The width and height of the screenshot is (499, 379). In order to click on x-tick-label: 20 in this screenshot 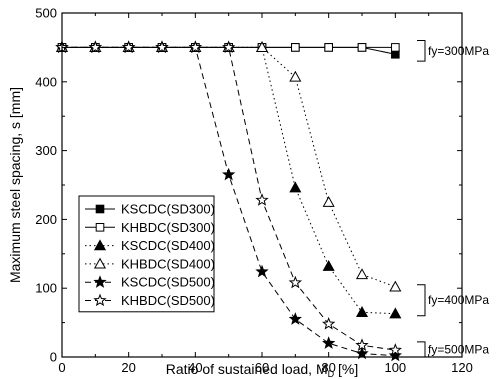, I will do `click(128, 367)`.